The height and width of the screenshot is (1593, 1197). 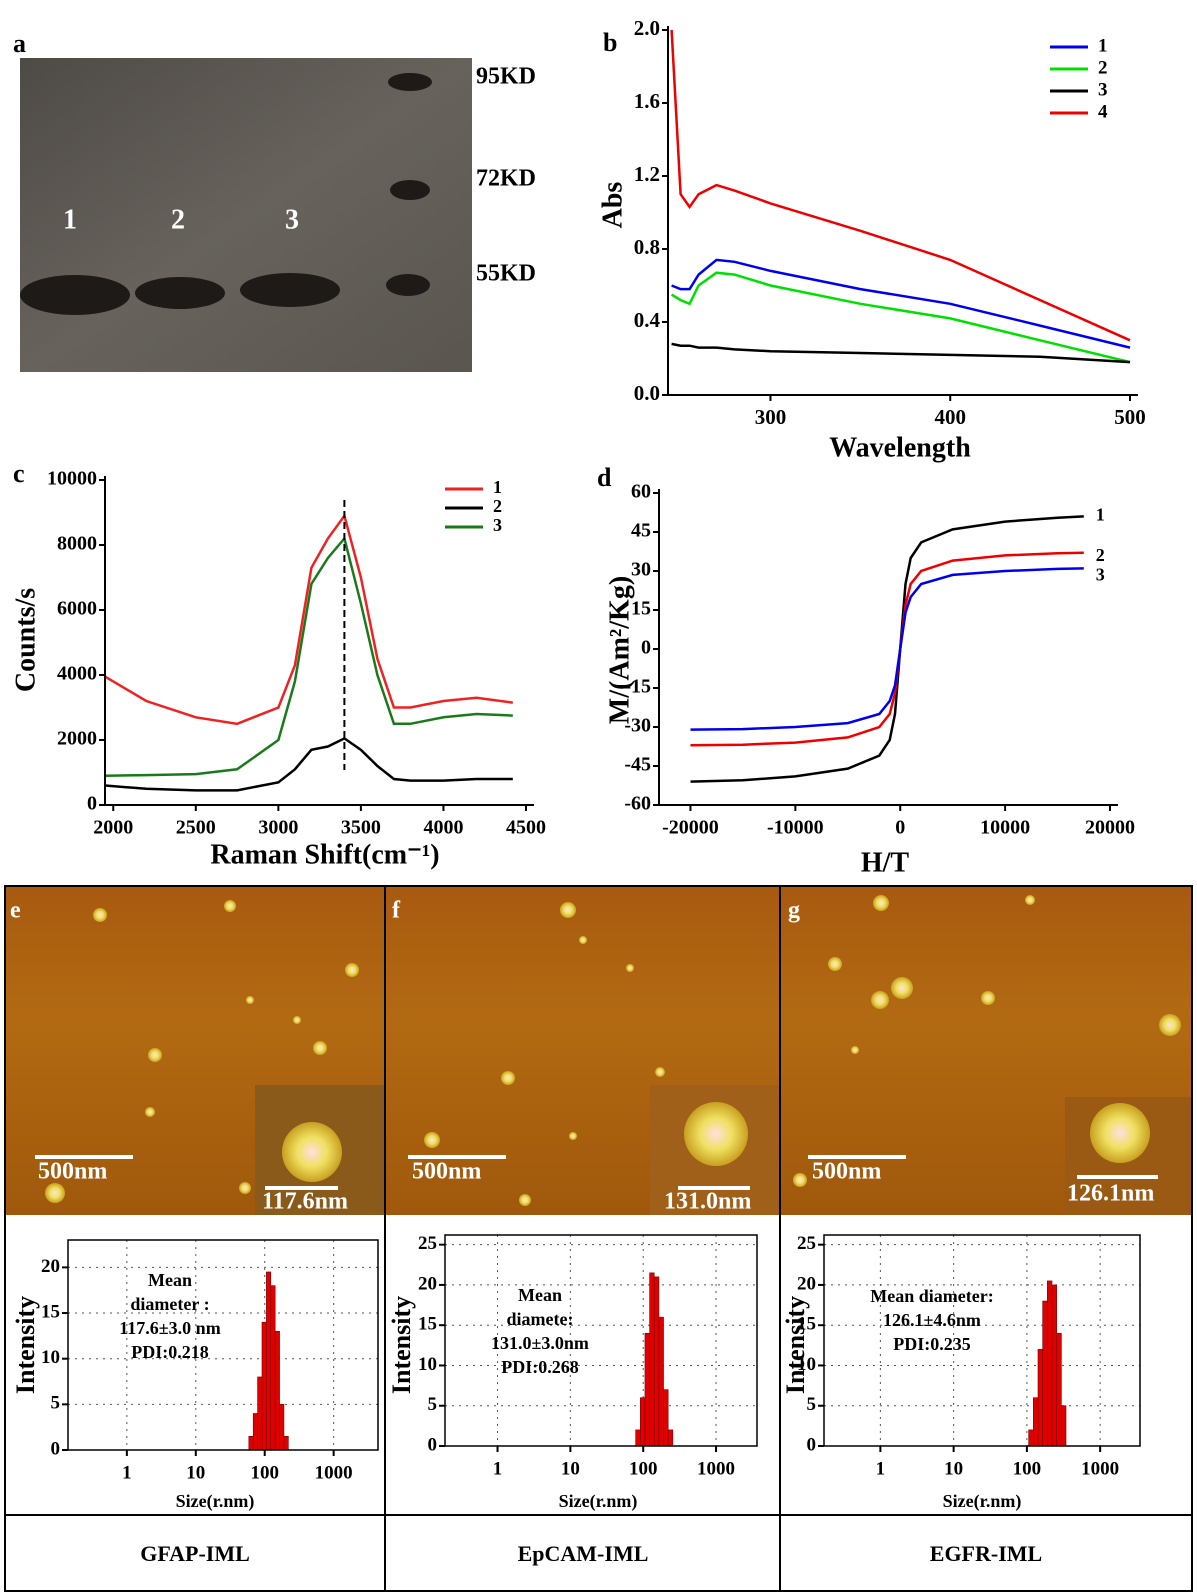 What do you see at coordinates (196, 828) in the screenshot?
I see `x-tick-label: 2500` at bounding box center [196, 828].